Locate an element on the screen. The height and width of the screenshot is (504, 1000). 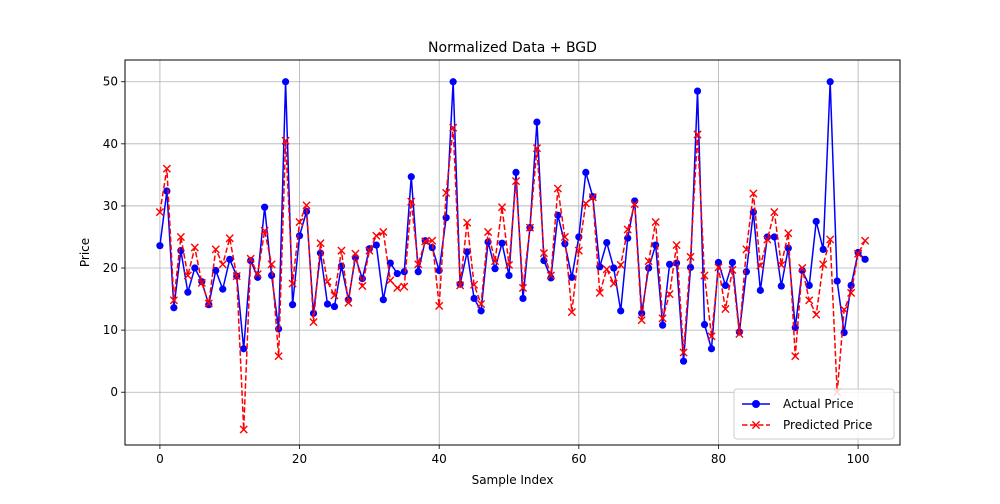
legend: Actual Price Predicted Price is located at coordinates (814, 414).